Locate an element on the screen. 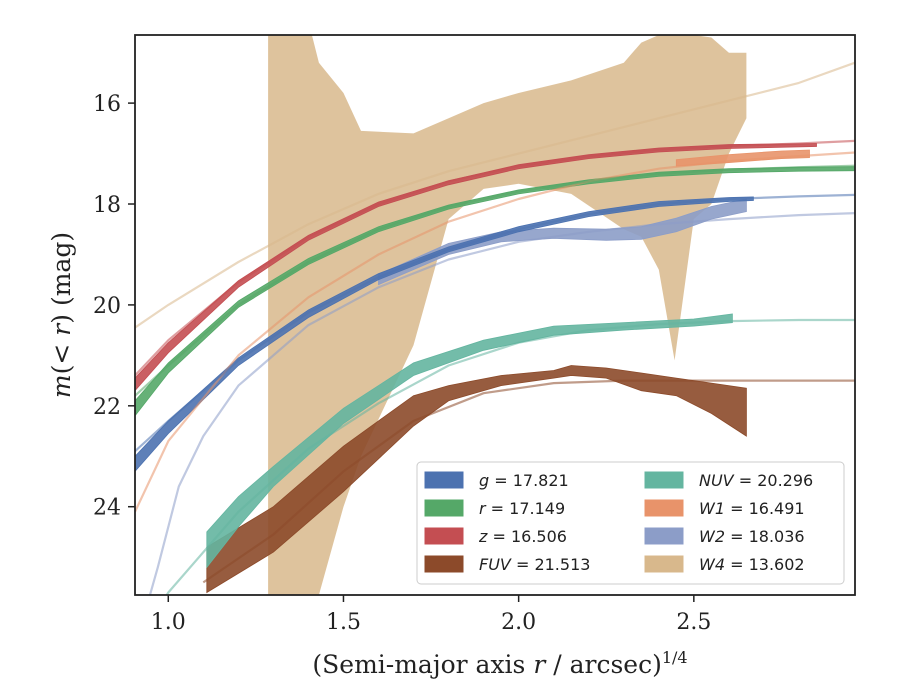  y-tick-label: 22 is located at coordinates (107, 407).